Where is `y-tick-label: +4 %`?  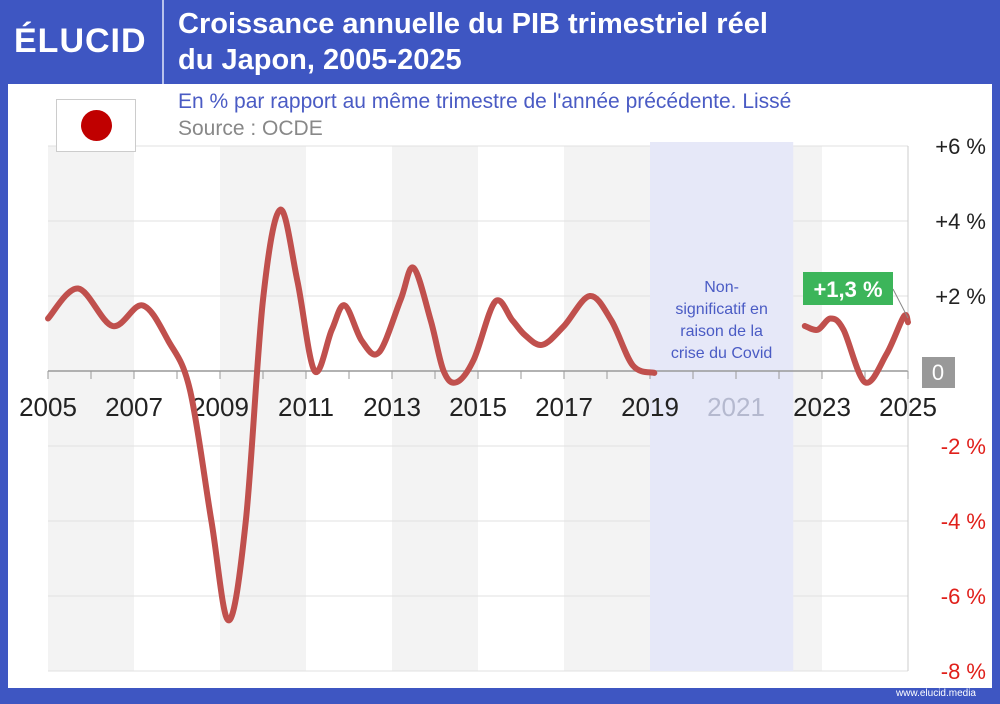
y-tick-label: +4 % is located at coordinates (960, 221).